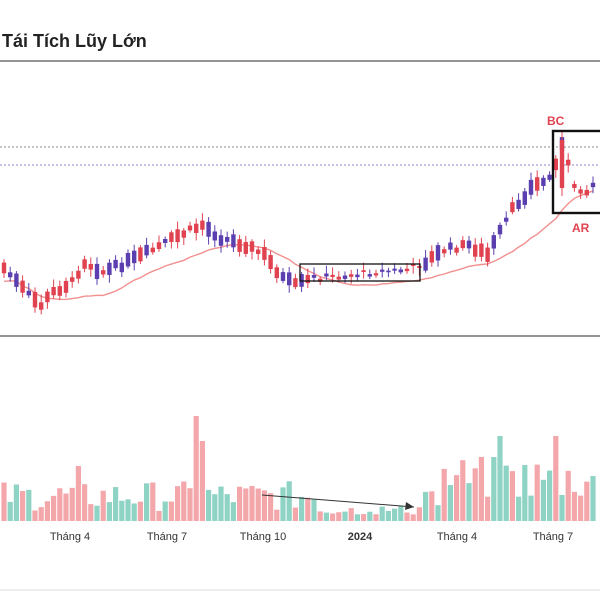 The height and width of the screenshot is (600, 600). I want to click on chart-title: Tái Tích Lũy Lớn, so click(74, 41).